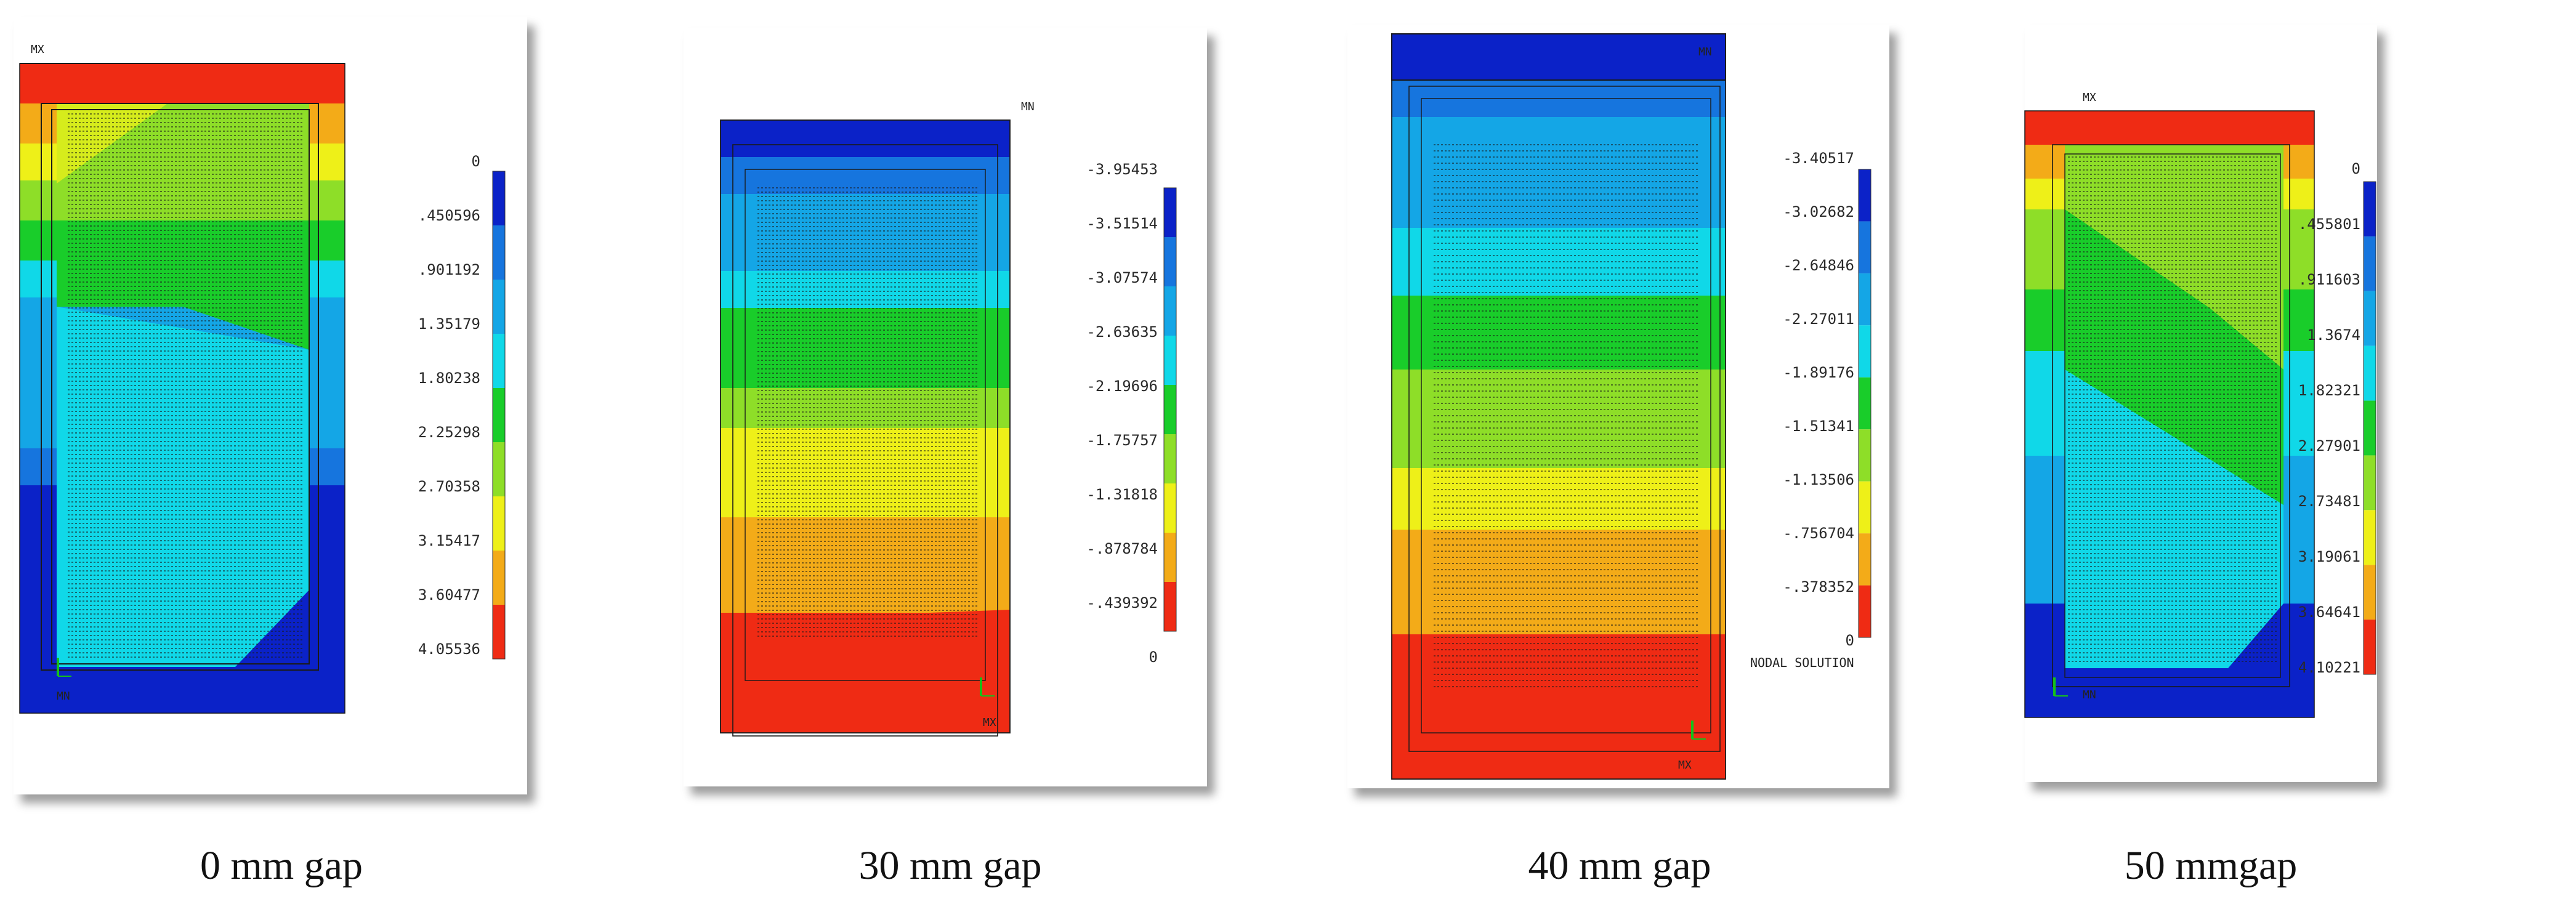 This screenshot has height=917, width=2576. Describe the element at coordinates (449, 595) in the screenshot. I see `legend-value: 3.60477` at that location.